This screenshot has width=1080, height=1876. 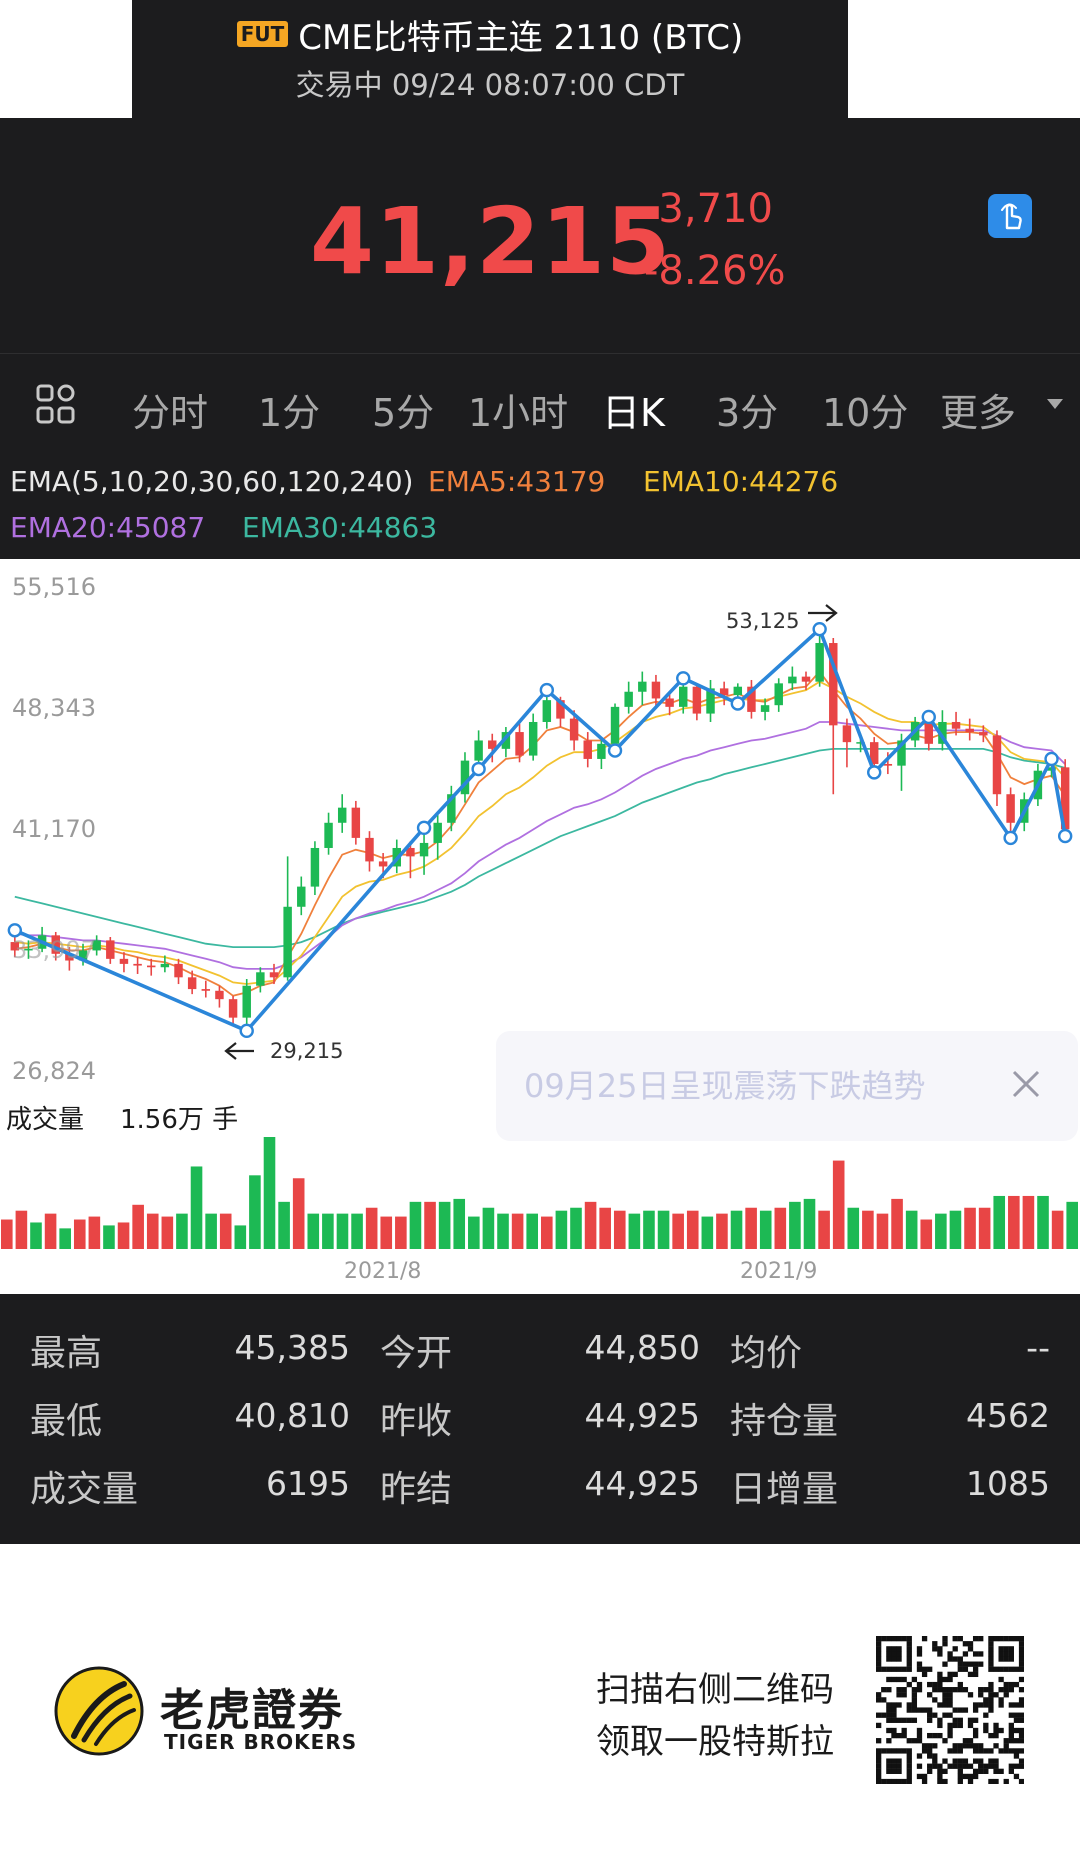 What do you see at coordinates (66, 1353) in the screenshot?
I see `stat-high-label: 最高` at bounding box center [66, 1353].